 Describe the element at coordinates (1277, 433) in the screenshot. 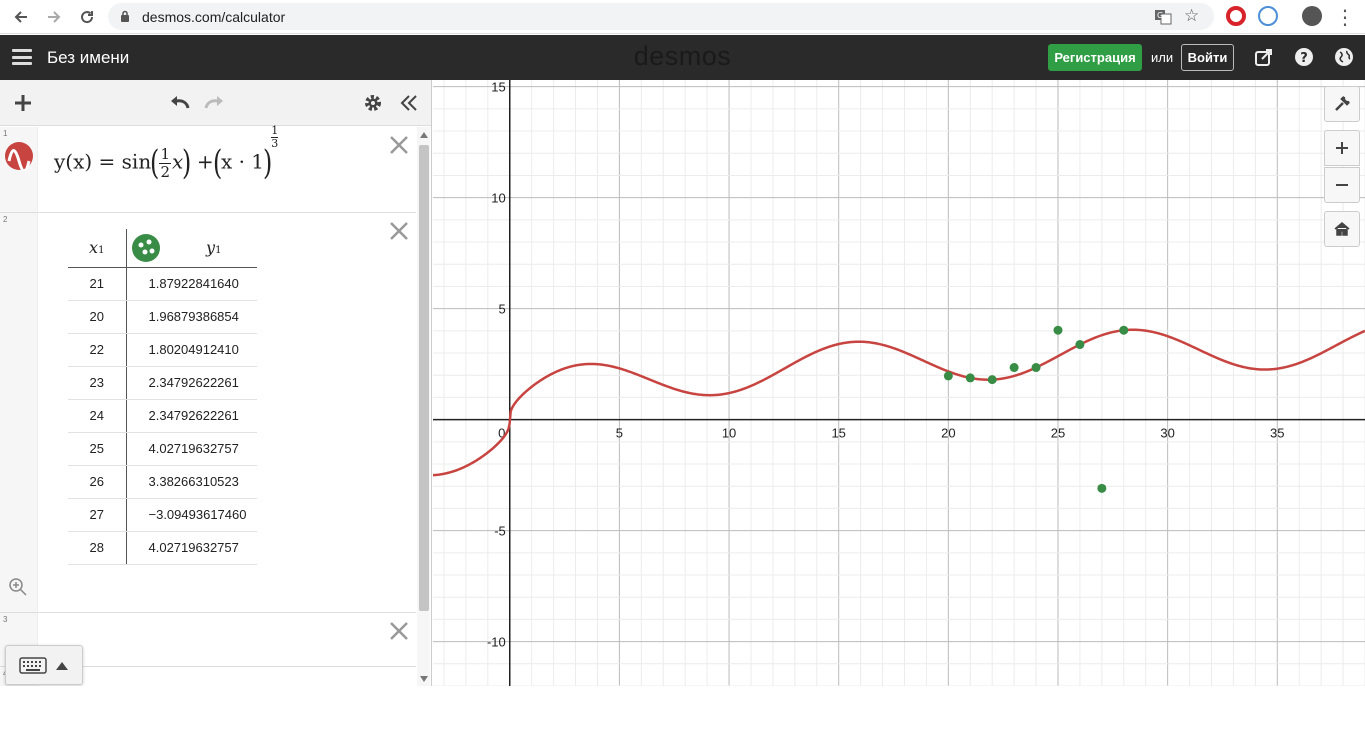

I see `x-tick-label: 35` at that location.